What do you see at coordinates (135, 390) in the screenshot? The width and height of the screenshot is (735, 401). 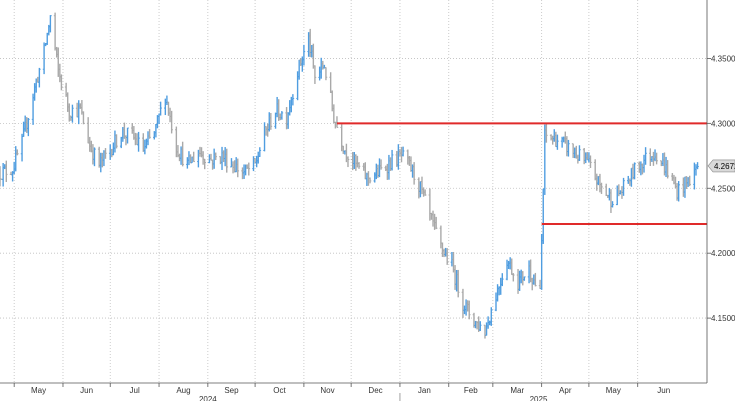 I see `x-month-label: Jul` at bounding box center [135, 390].